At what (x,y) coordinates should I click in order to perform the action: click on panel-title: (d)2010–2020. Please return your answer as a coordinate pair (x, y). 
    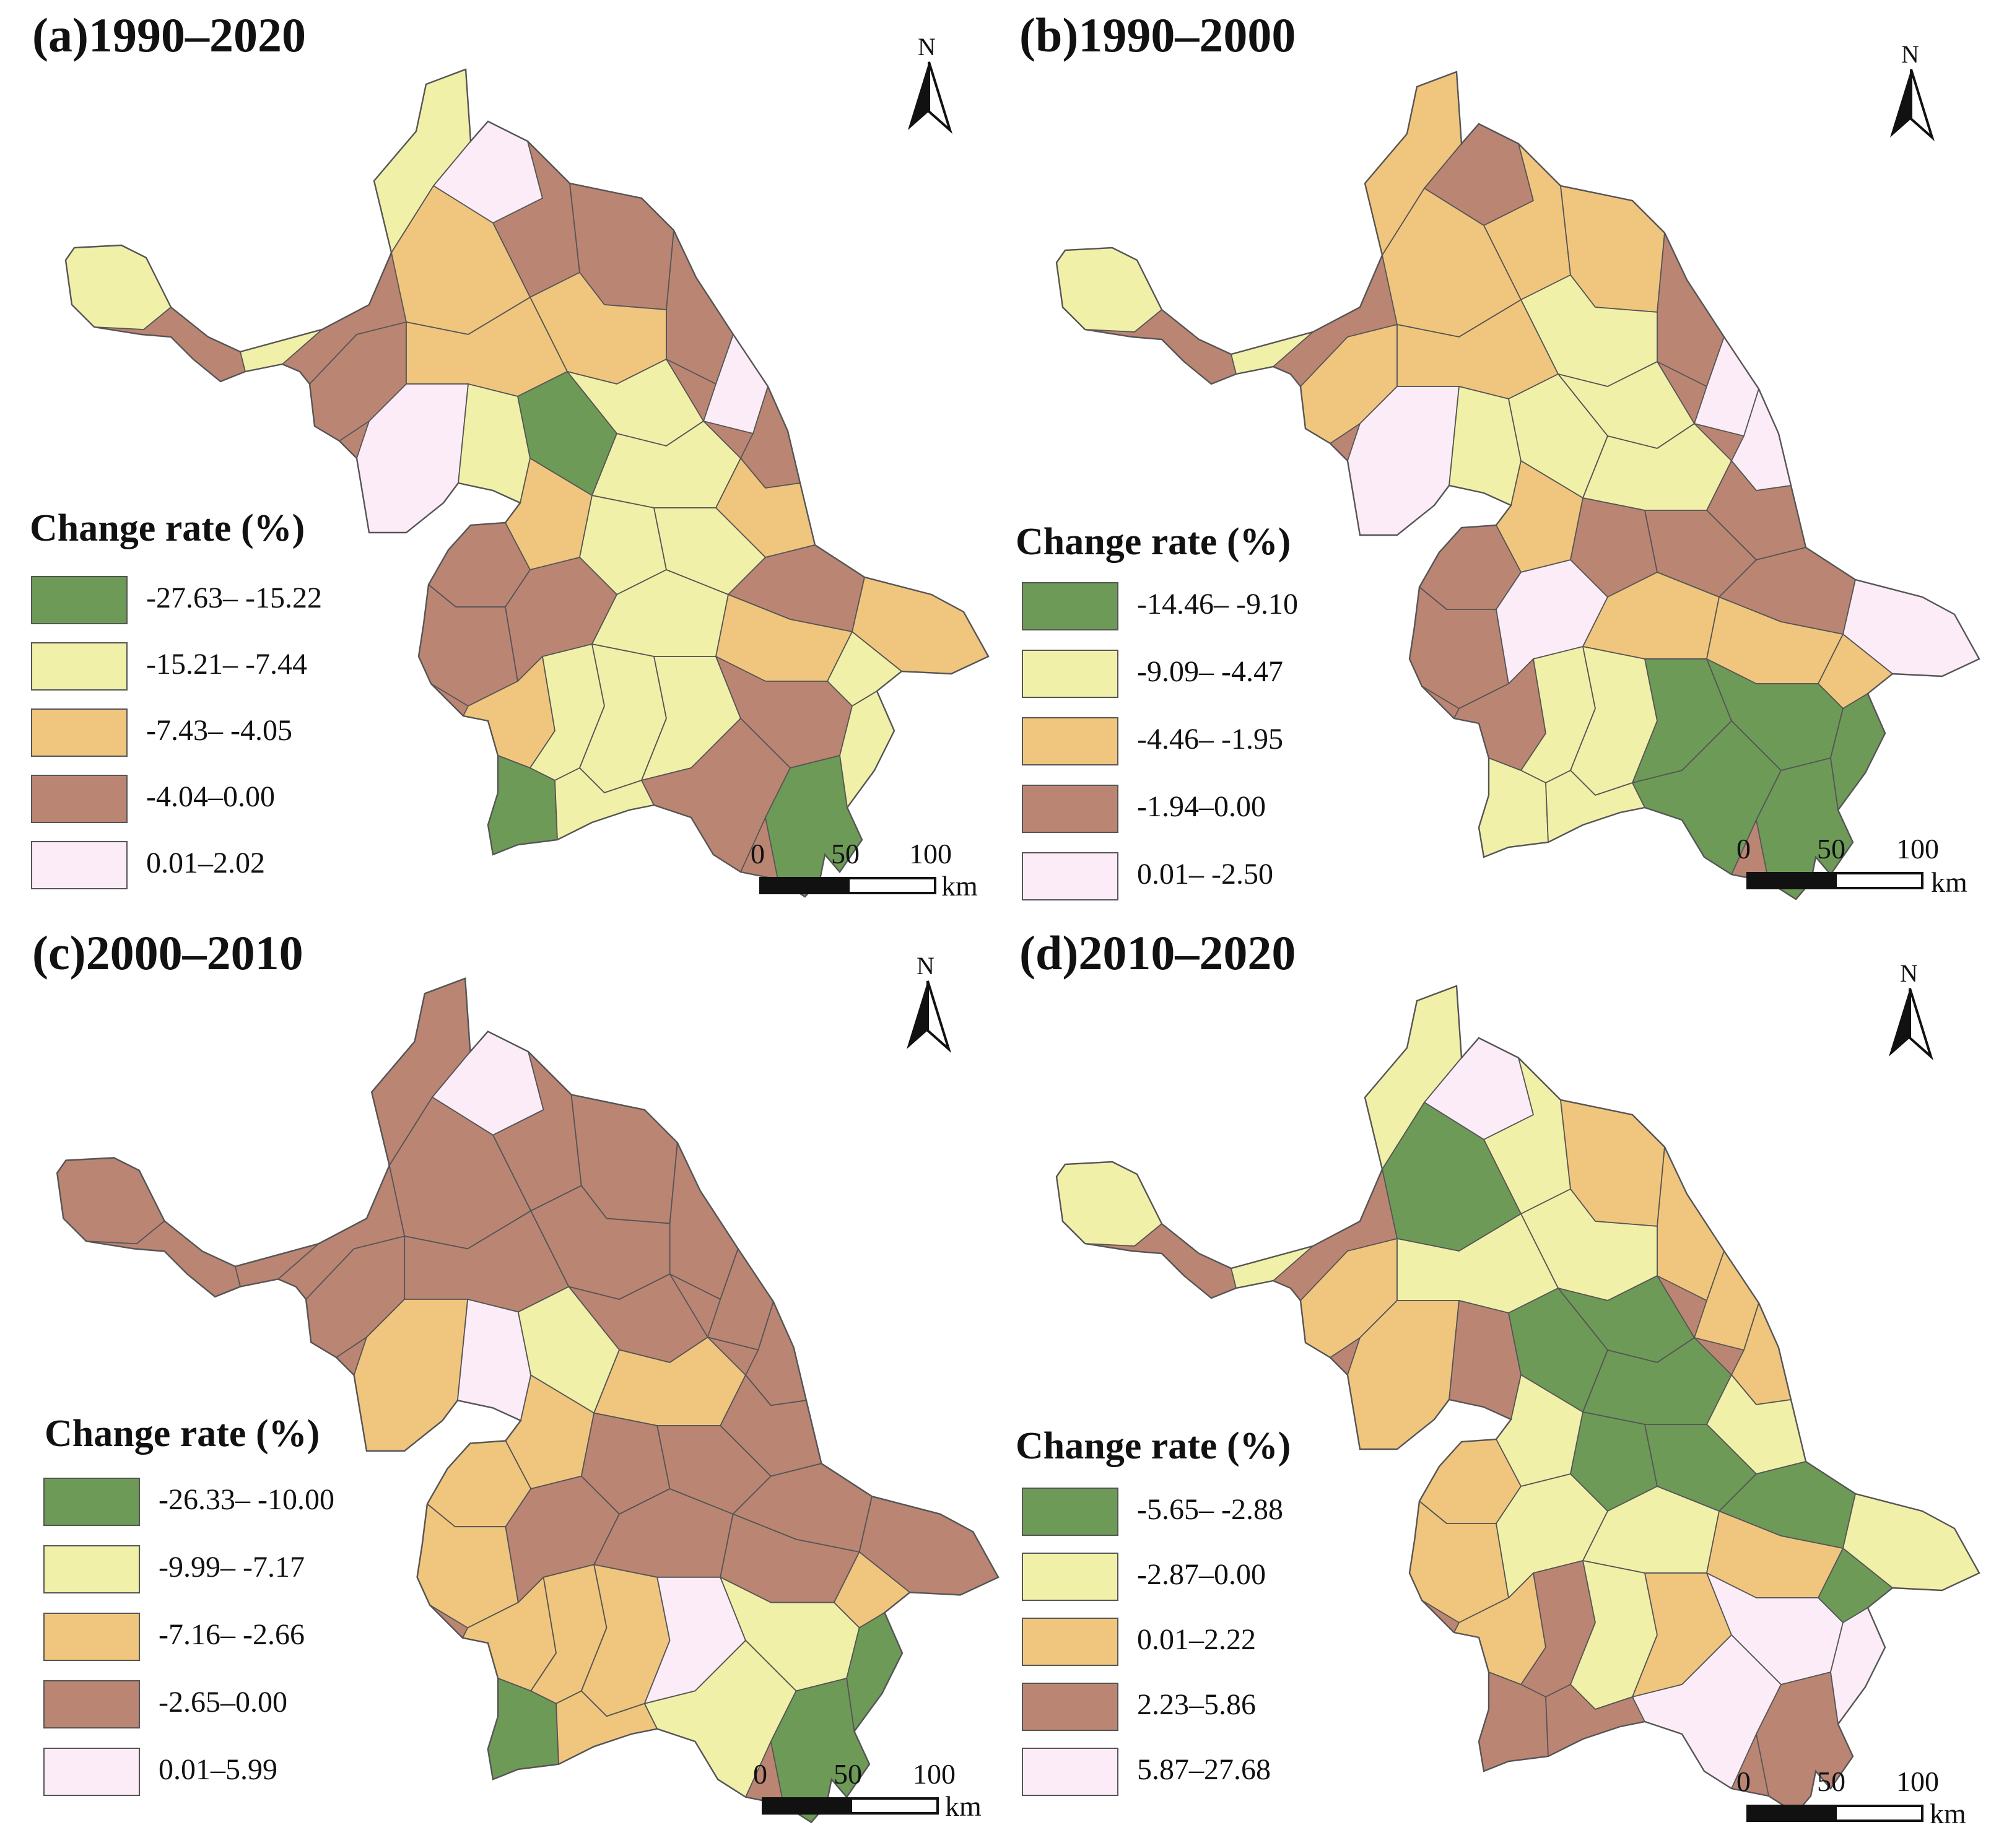
    Looking at the image, I should click on (1157, 953).